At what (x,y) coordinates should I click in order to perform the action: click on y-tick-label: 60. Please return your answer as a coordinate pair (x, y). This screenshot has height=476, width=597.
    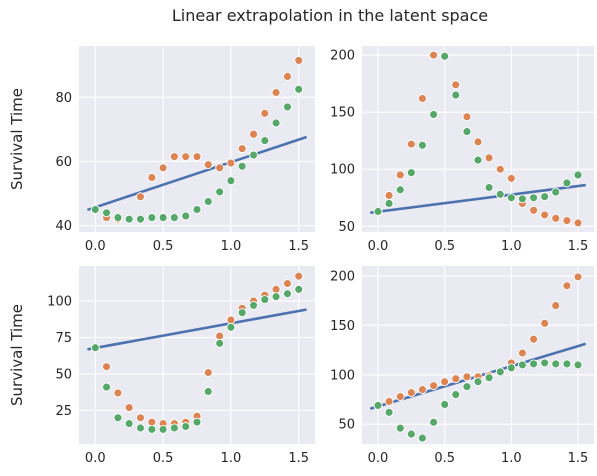
    Looking at the image, I should click on (63, 162).